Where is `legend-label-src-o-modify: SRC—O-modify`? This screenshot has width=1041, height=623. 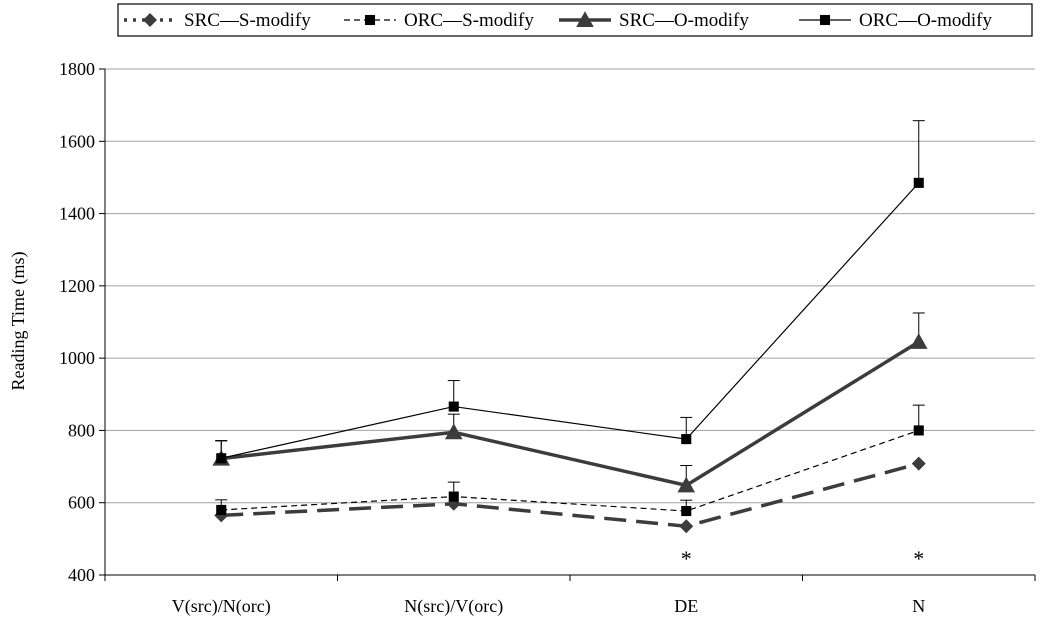 legend-label-src-o-modify: SRC—O-modify is located at coordinates (684, 20).